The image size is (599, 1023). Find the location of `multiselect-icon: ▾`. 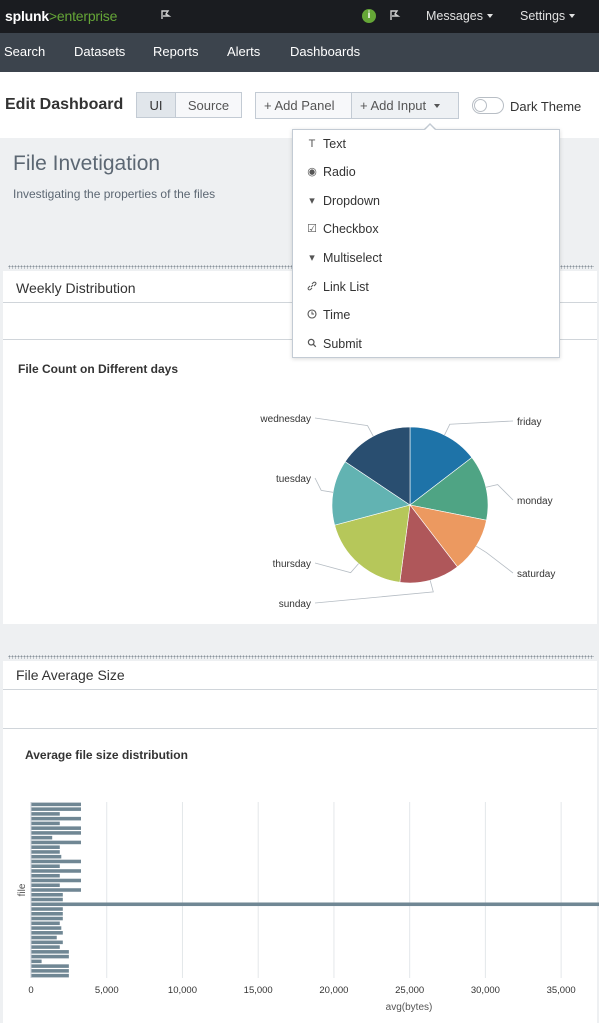

multiselect-icon: ▾ is located at coordinates (312, 258).